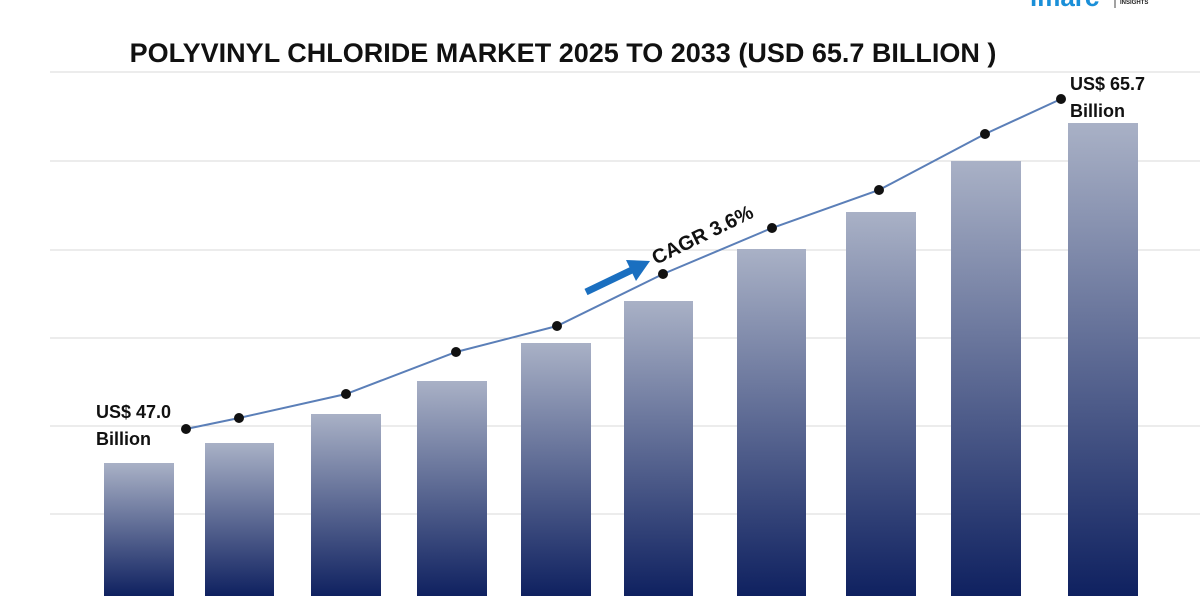  What do you see at coordinates (123, 439) in the screenshot?
I see `start-value-label-line2: Billion` at bounding box center [123, 439].